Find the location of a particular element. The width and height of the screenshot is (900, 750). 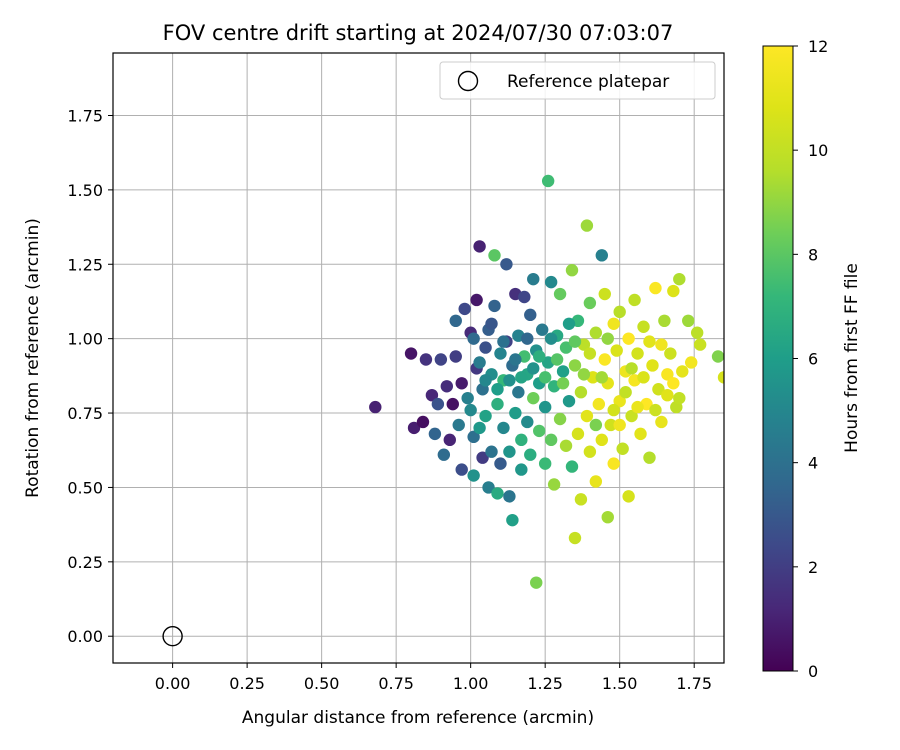

legend-marker is located at coordinates (468, 81).